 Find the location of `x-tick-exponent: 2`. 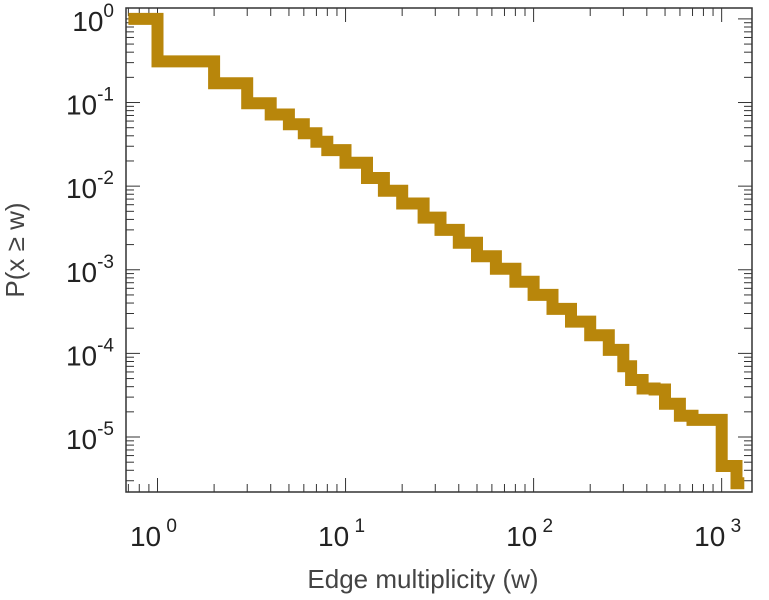

x-tick-exponent: 2 is located at coordinates (545, 526).